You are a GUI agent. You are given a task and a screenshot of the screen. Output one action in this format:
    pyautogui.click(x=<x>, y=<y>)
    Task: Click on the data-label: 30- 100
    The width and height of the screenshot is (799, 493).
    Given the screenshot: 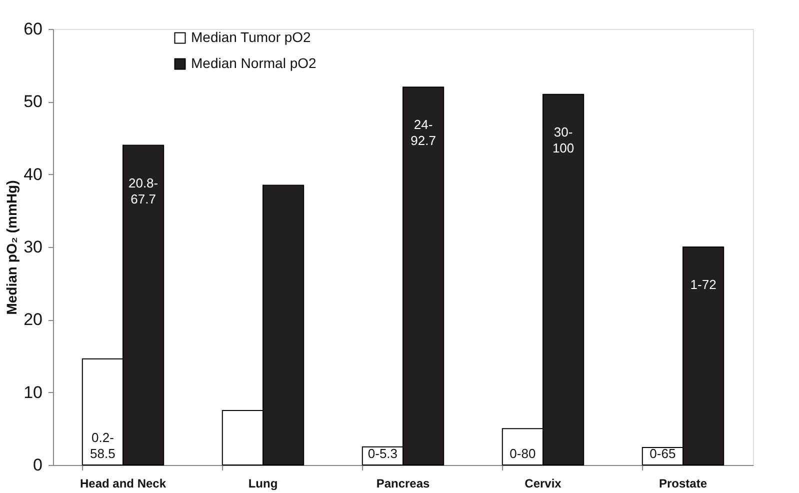 What is the action you would take?
    pyautogui.click(x=563, y=140)
    